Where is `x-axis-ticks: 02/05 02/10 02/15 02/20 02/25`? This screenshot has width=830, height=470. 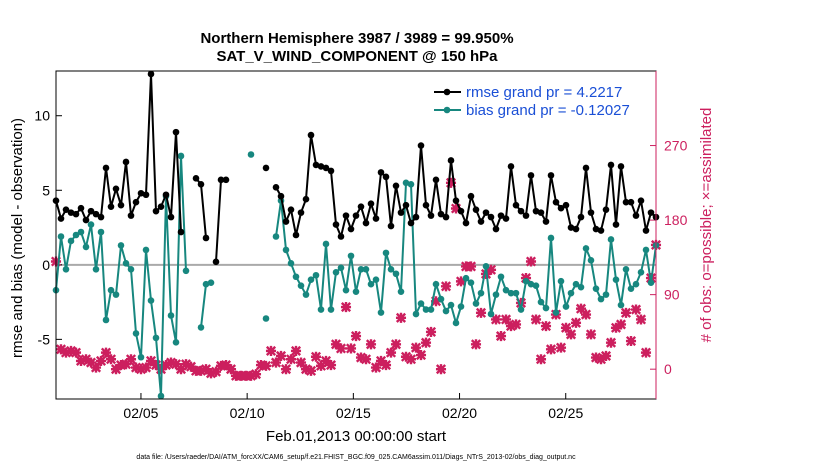
x-axis-ticks: 02/05 02/10 02/15 02/20 02/25 is located at coordinates (353, 407).